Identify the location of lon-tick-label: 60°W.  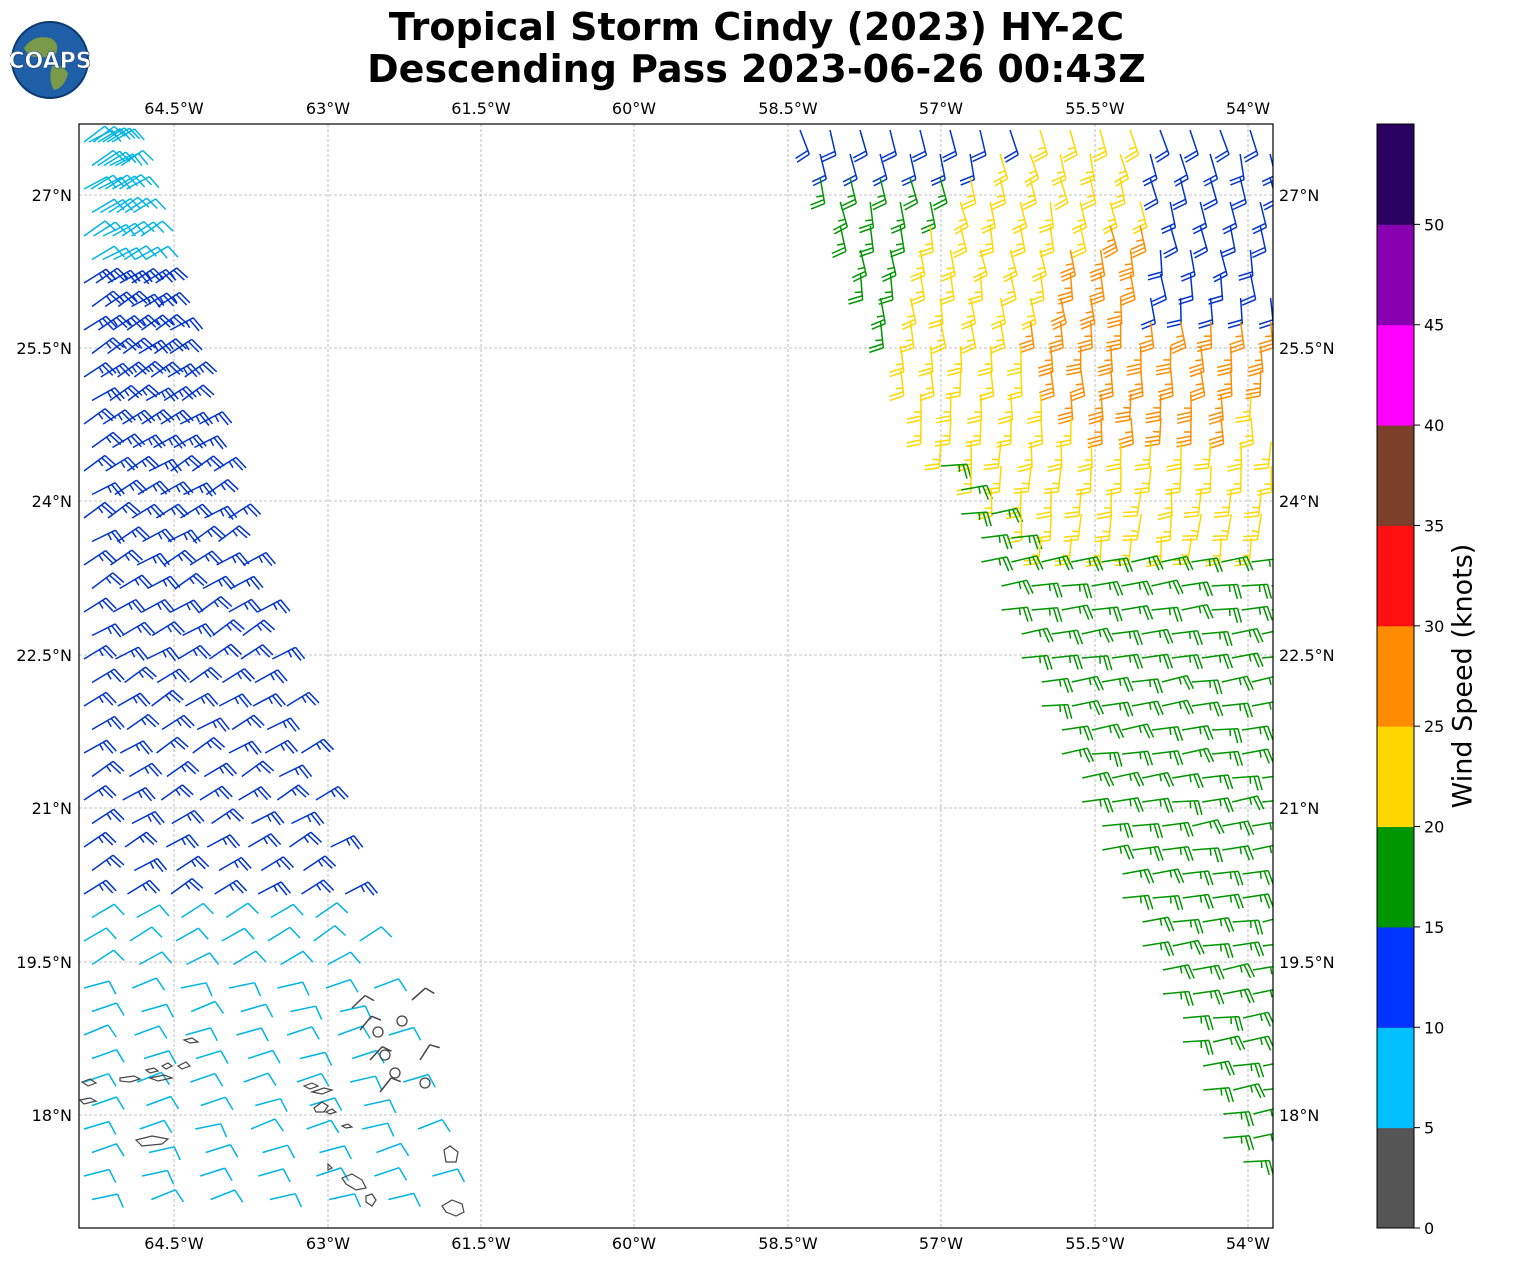
(634, 1243).